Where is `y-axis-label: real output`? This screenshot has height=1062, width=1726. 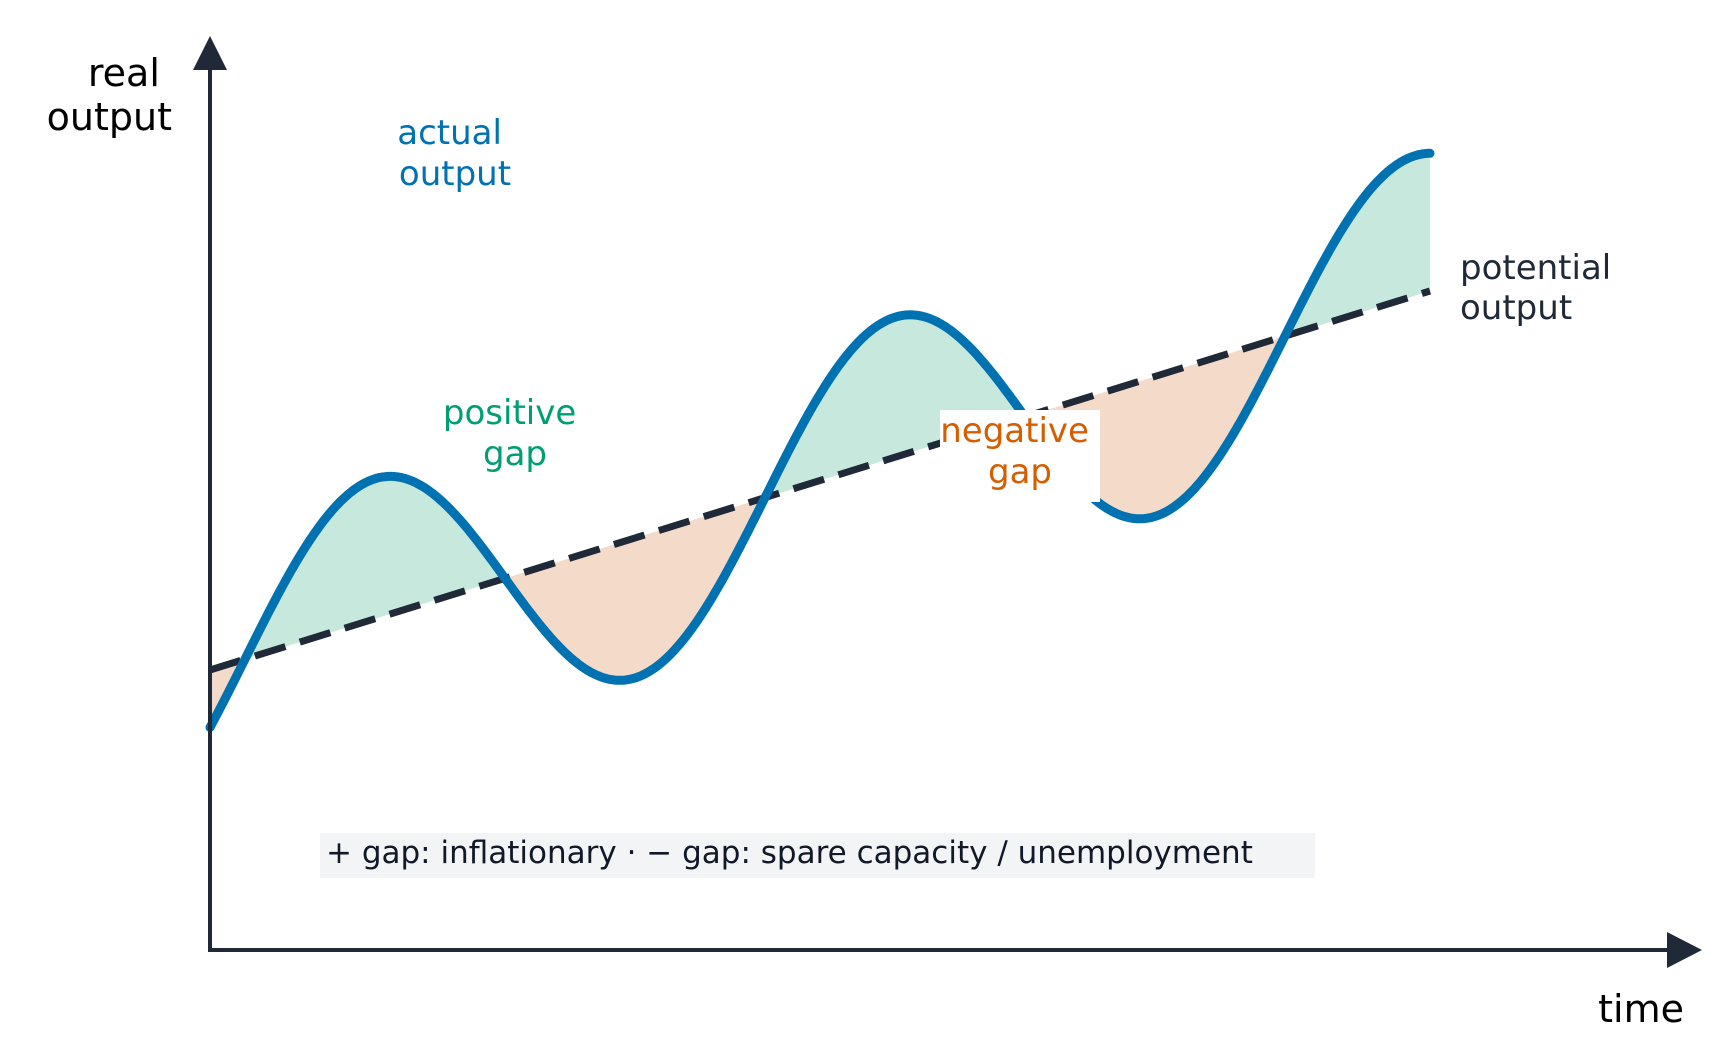 y-axis-label: real output is located at coordinates (109, 95).